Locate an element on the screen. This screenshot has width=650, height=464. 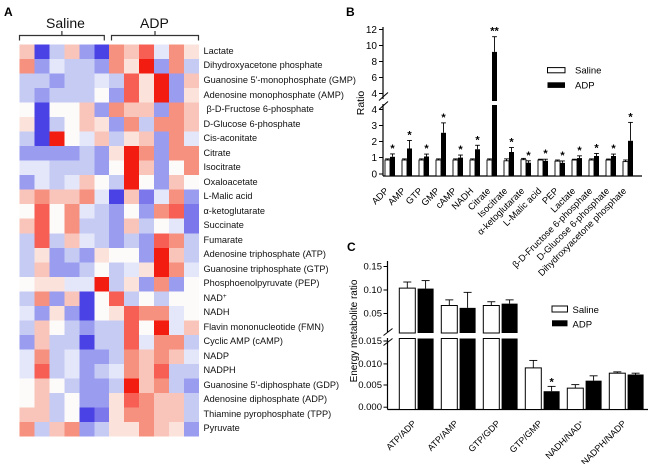
svg-text: Ratio is located at coordinates (361, 103).